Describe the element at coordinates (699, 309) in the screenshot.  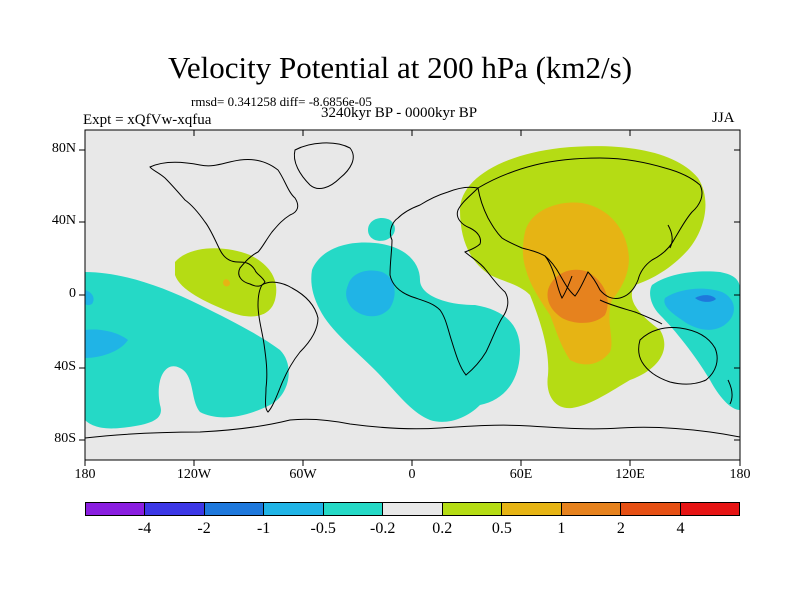
I see `contour-west-pacific-inner` at that location.